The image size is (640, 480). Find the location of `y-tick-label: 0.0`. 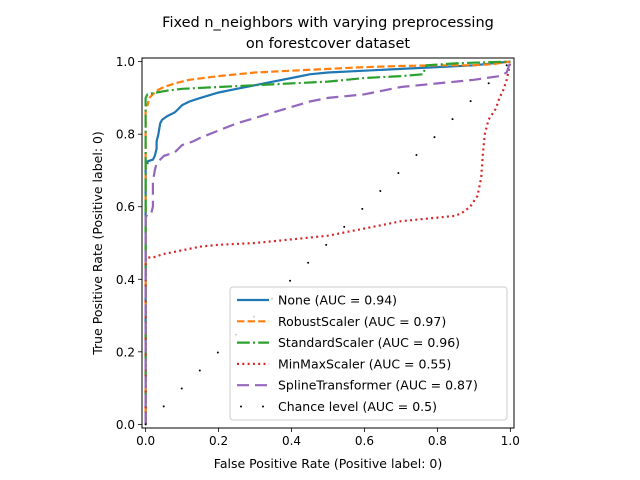

y-tick-label: 0.0 is located at coordinates (125, 425).